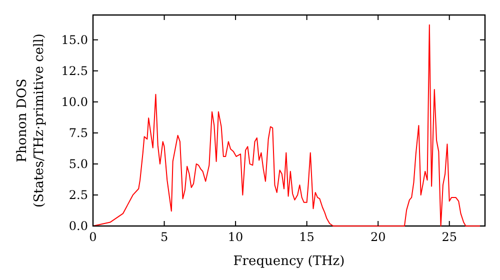 This screenshot has width=500, height=280. What do you see at coordinates (78, 133) in the screenshot?
I see `y-tick-label: 7.5` at bounding box center [78, 133].